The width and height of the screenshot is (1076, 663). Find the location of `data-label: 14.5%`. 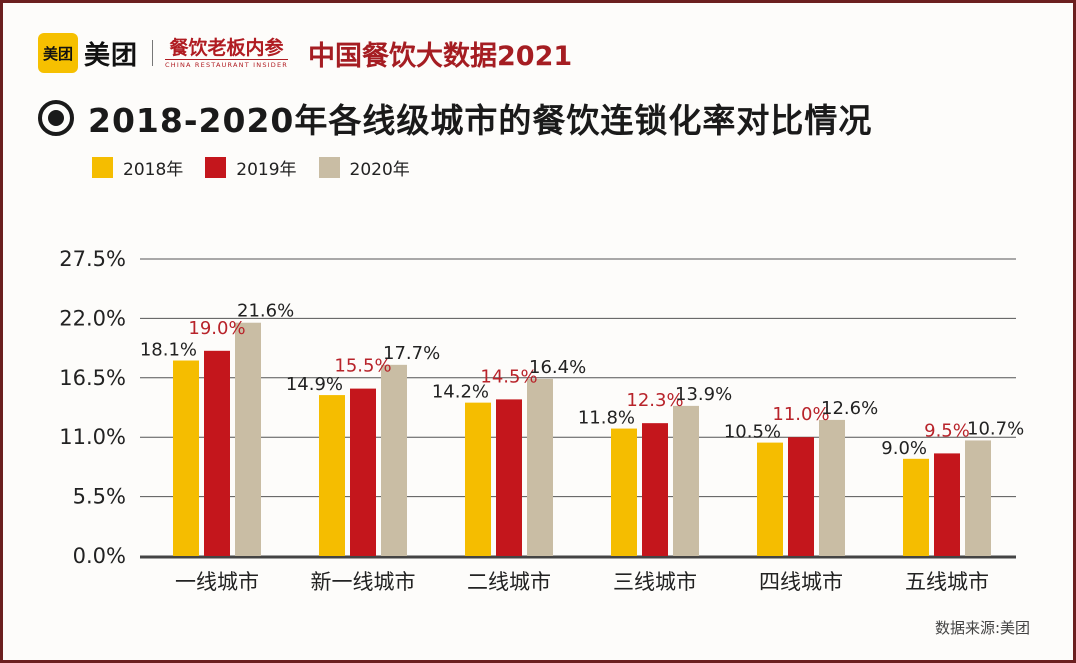

data-label: 14.5% is located at coordinates (508, 376).